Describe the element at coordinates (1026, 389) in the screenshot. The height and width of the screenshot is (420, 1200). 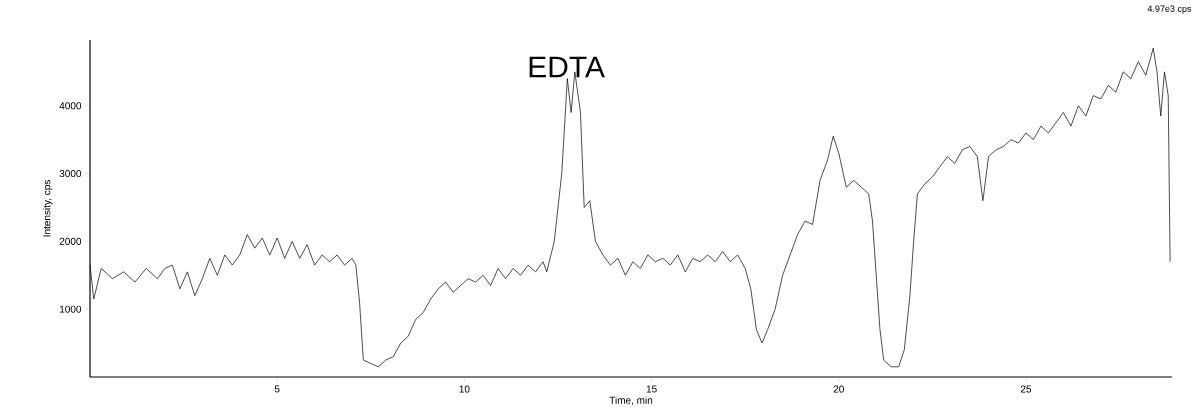
I see `x-tick-label: 25` at that location.